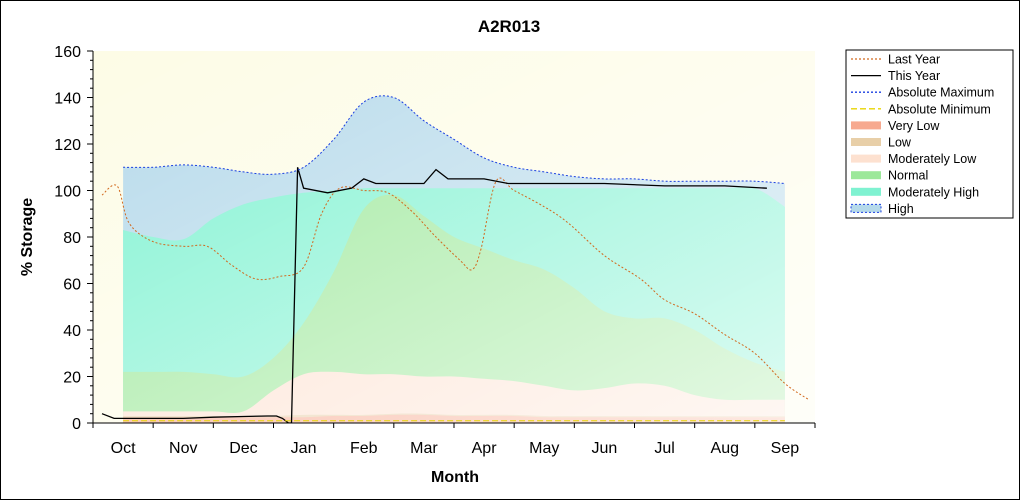 Image resolution: width=1020 pixels, height=500 pixels. I want to click on x-tick-label: Jun, so click(605, 448).